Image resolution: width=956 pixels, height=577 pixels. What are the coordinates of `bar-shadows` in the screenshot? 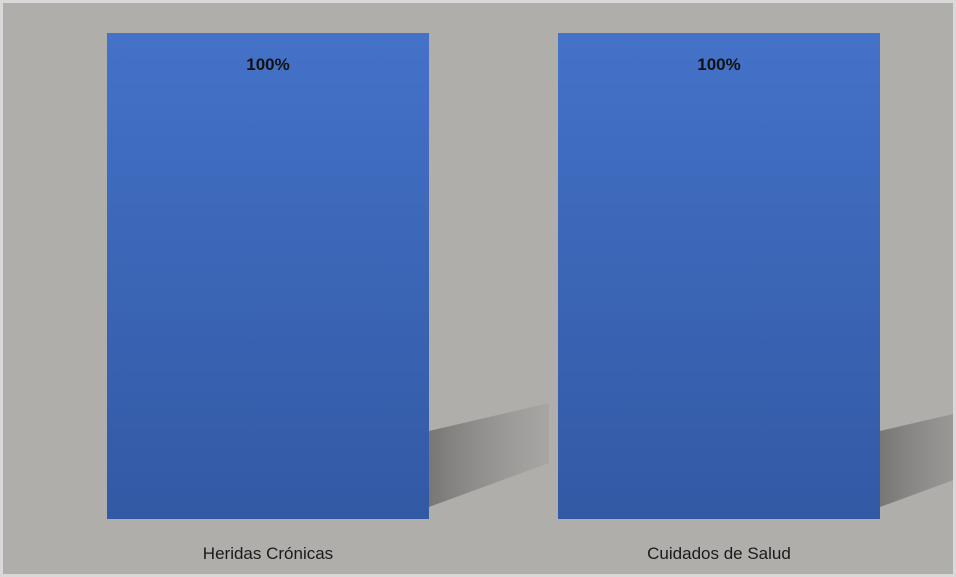 It's located at (691, 455).